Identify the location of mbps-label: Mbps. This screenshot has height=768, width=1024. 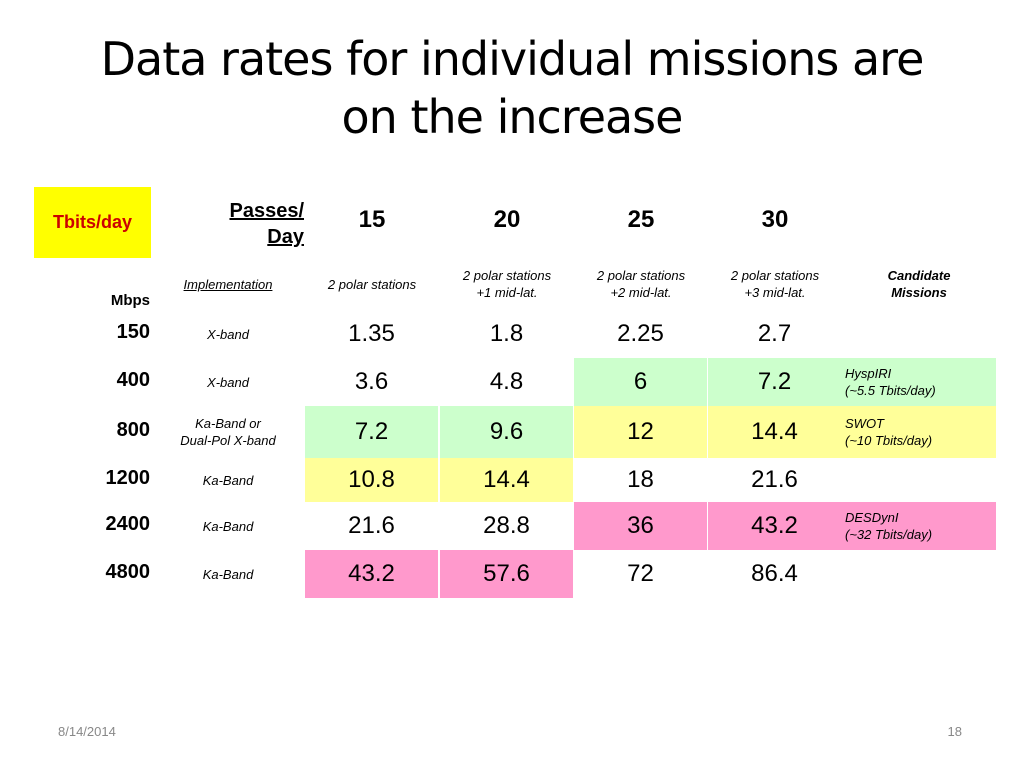
(130, 300).